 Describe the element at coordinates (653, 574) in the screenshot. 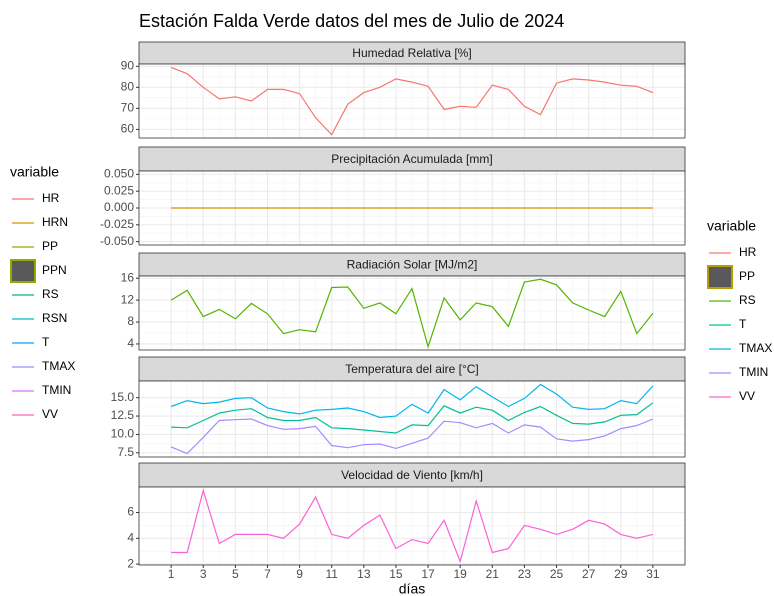

I see `x-tick-label: 31` at that location.